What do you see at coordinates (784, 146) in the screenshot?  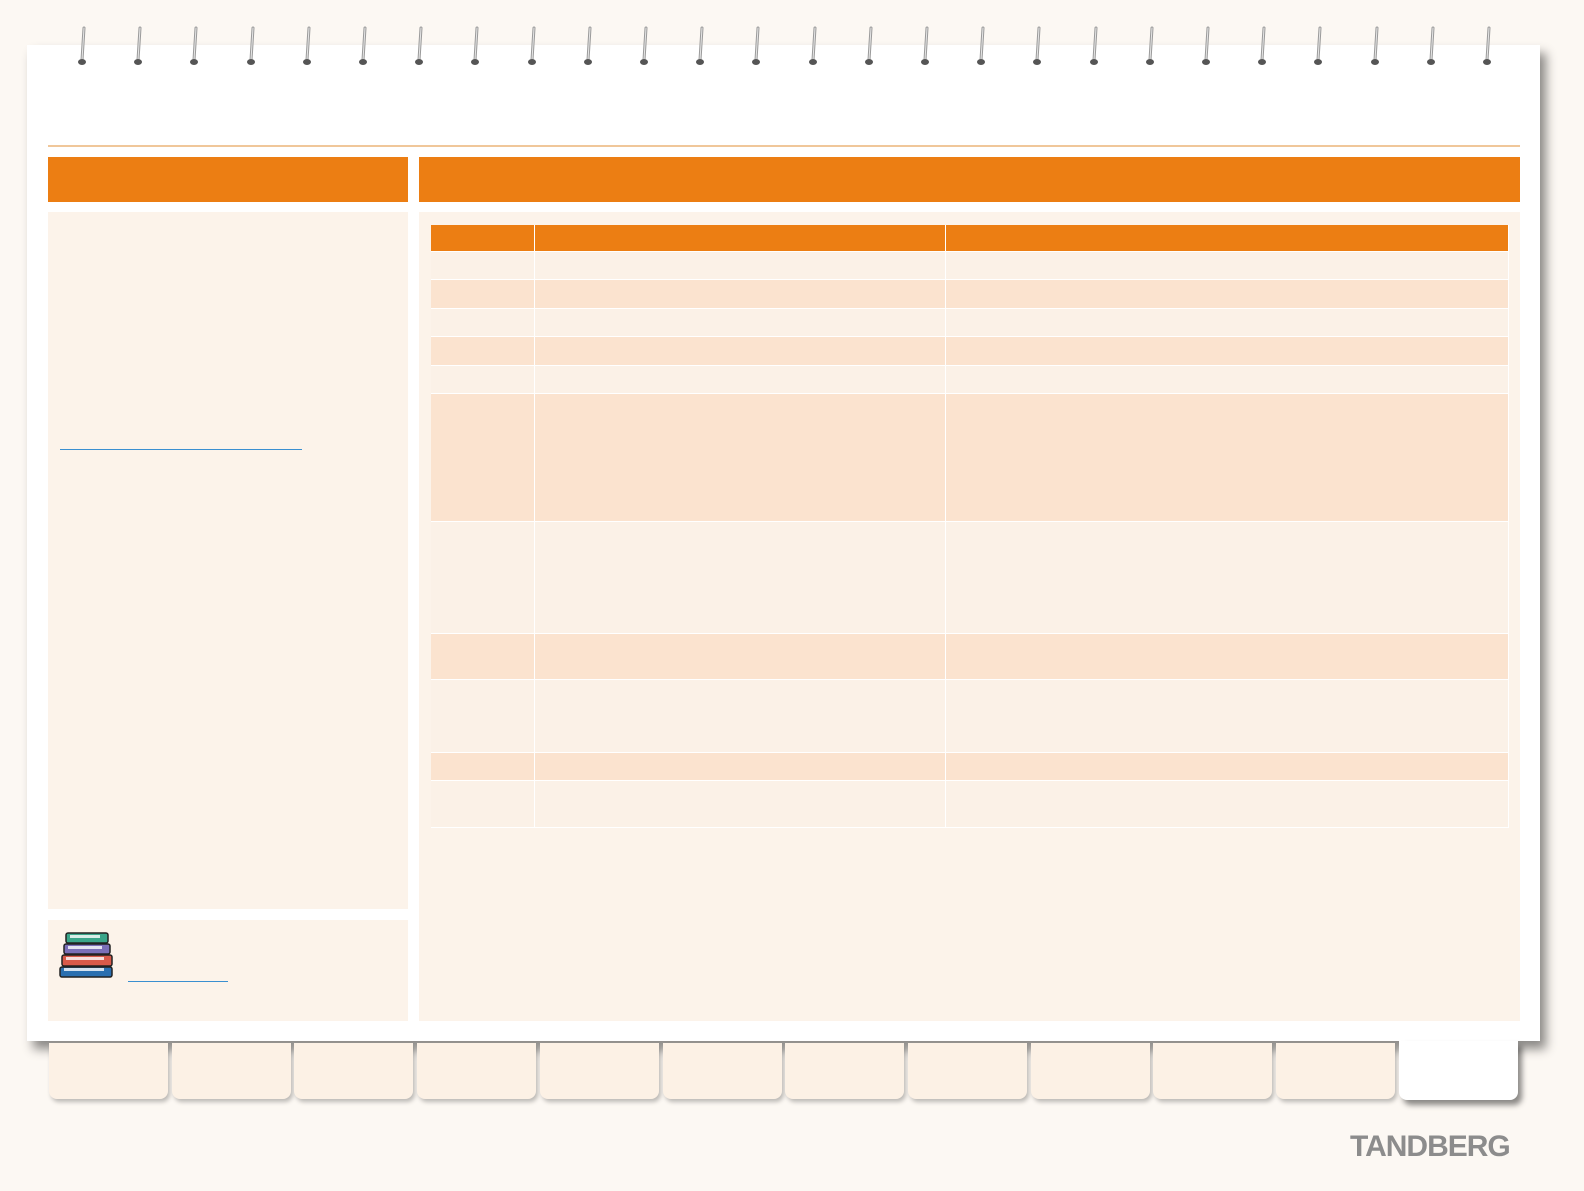 I see `header-rule` at bounding box center [784, 146].